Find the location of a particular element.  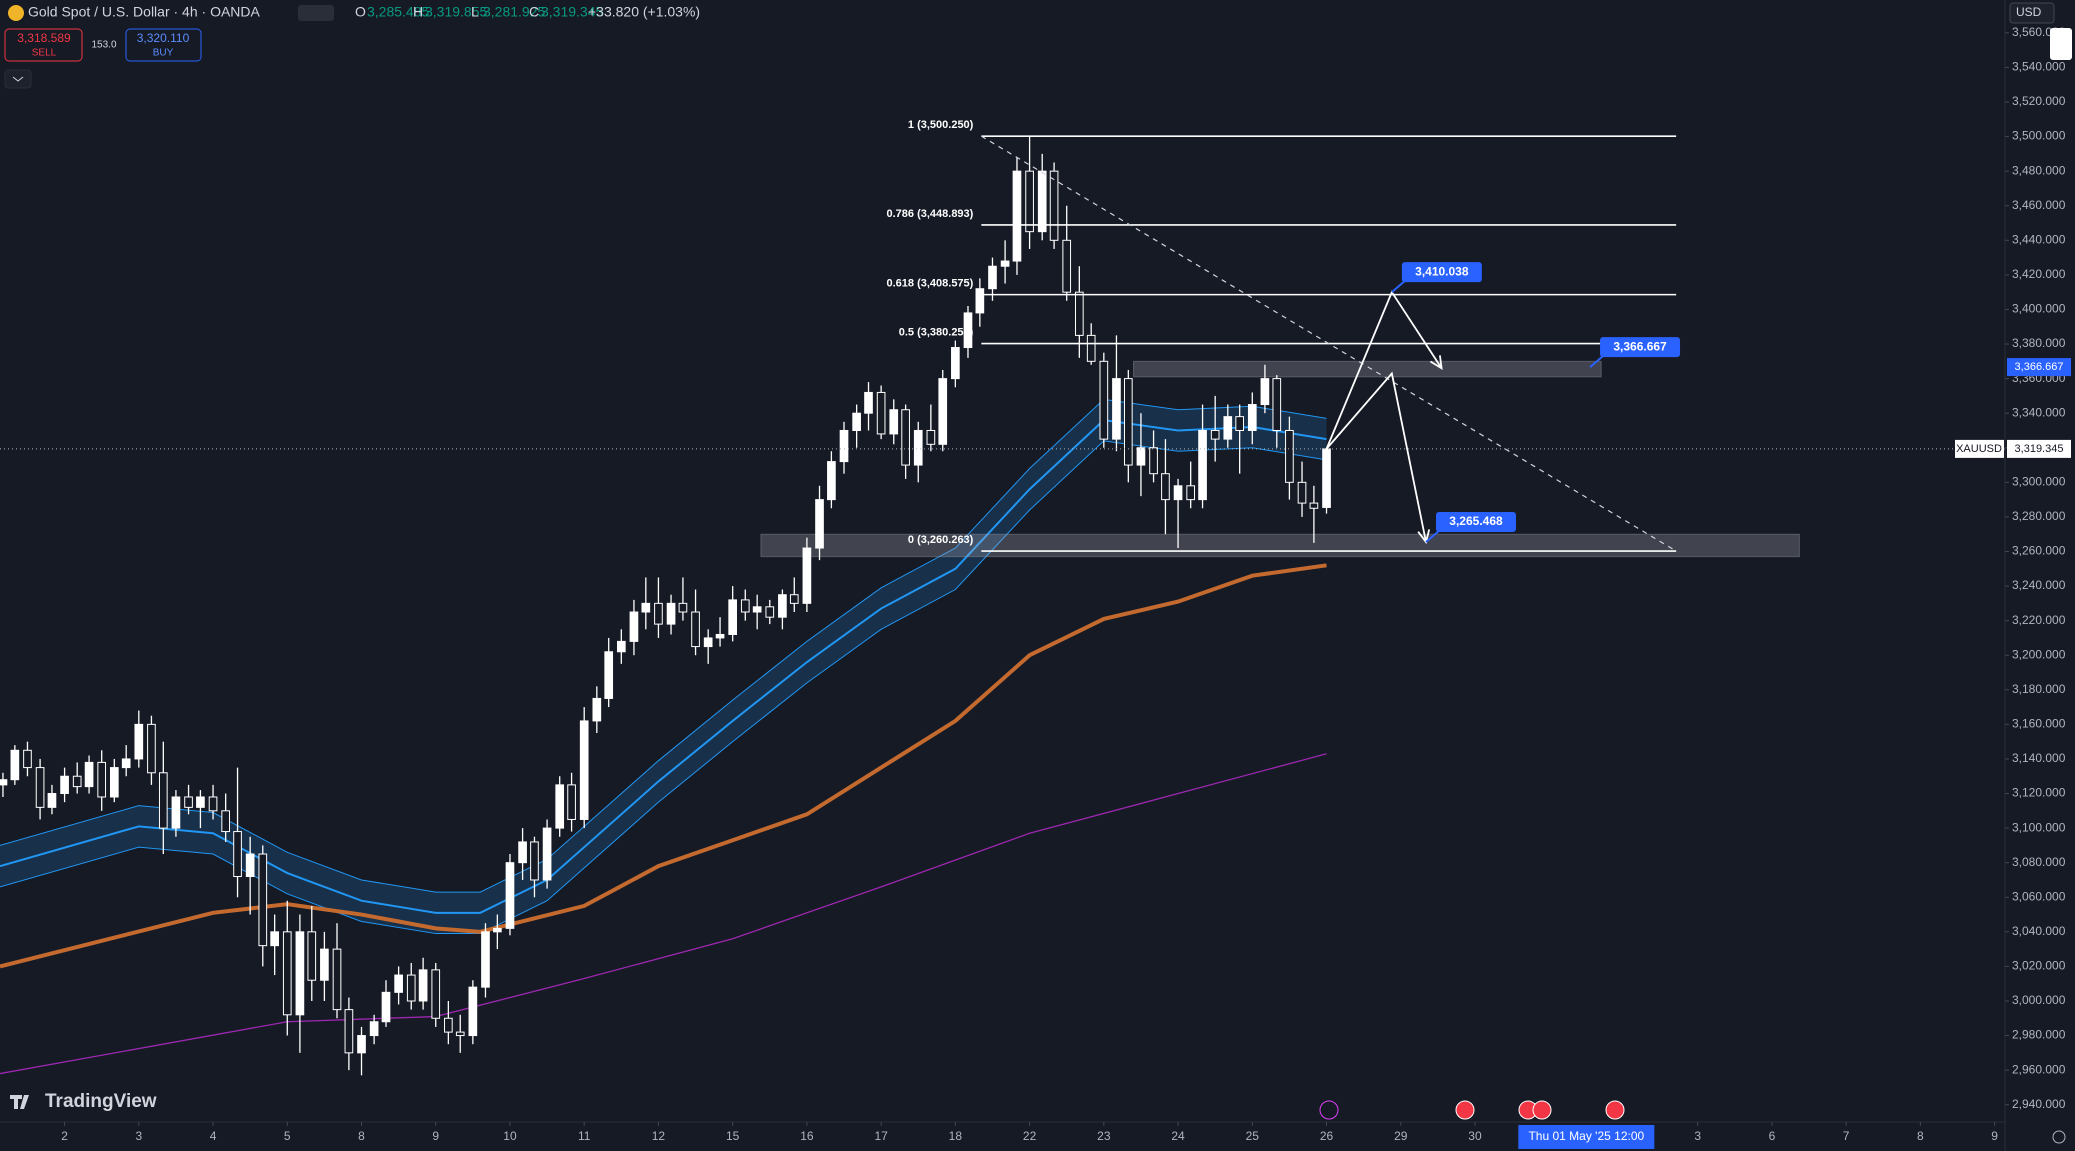

ohlc-label: L is located at coordinates (475, 12).